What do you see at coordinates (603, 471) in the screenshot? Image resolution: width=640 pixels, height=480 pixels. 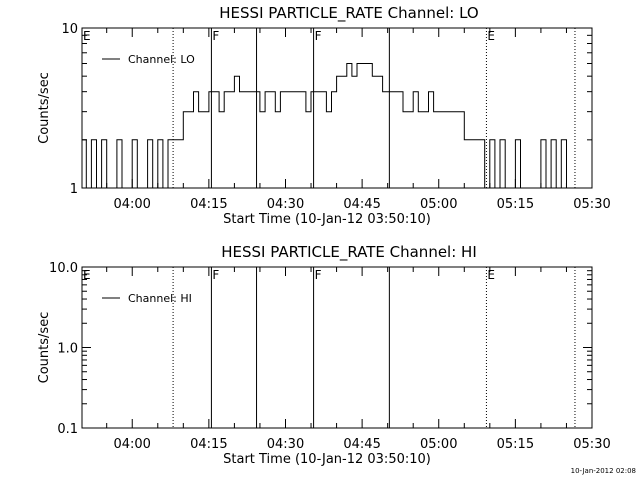 I see `footer-timestamp: 10-Jan-2012 02:08` at bounding box center [603, 471].